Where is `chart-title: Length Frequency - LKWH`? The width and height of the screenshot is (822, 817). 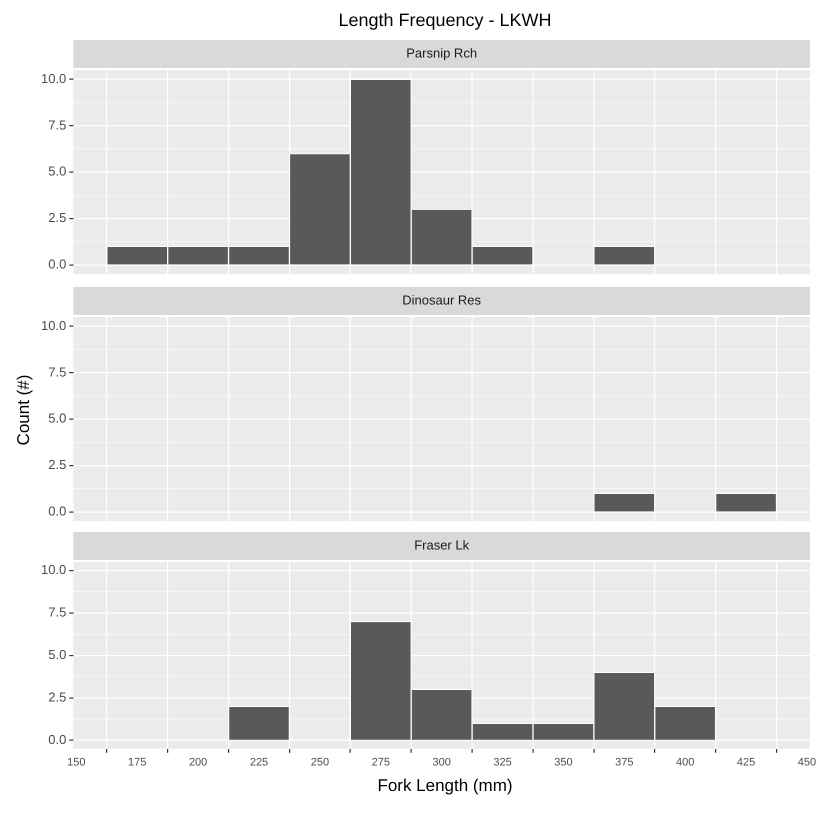
chart-title: Length Frequency - LKWH is located at coordinates (445, 20).